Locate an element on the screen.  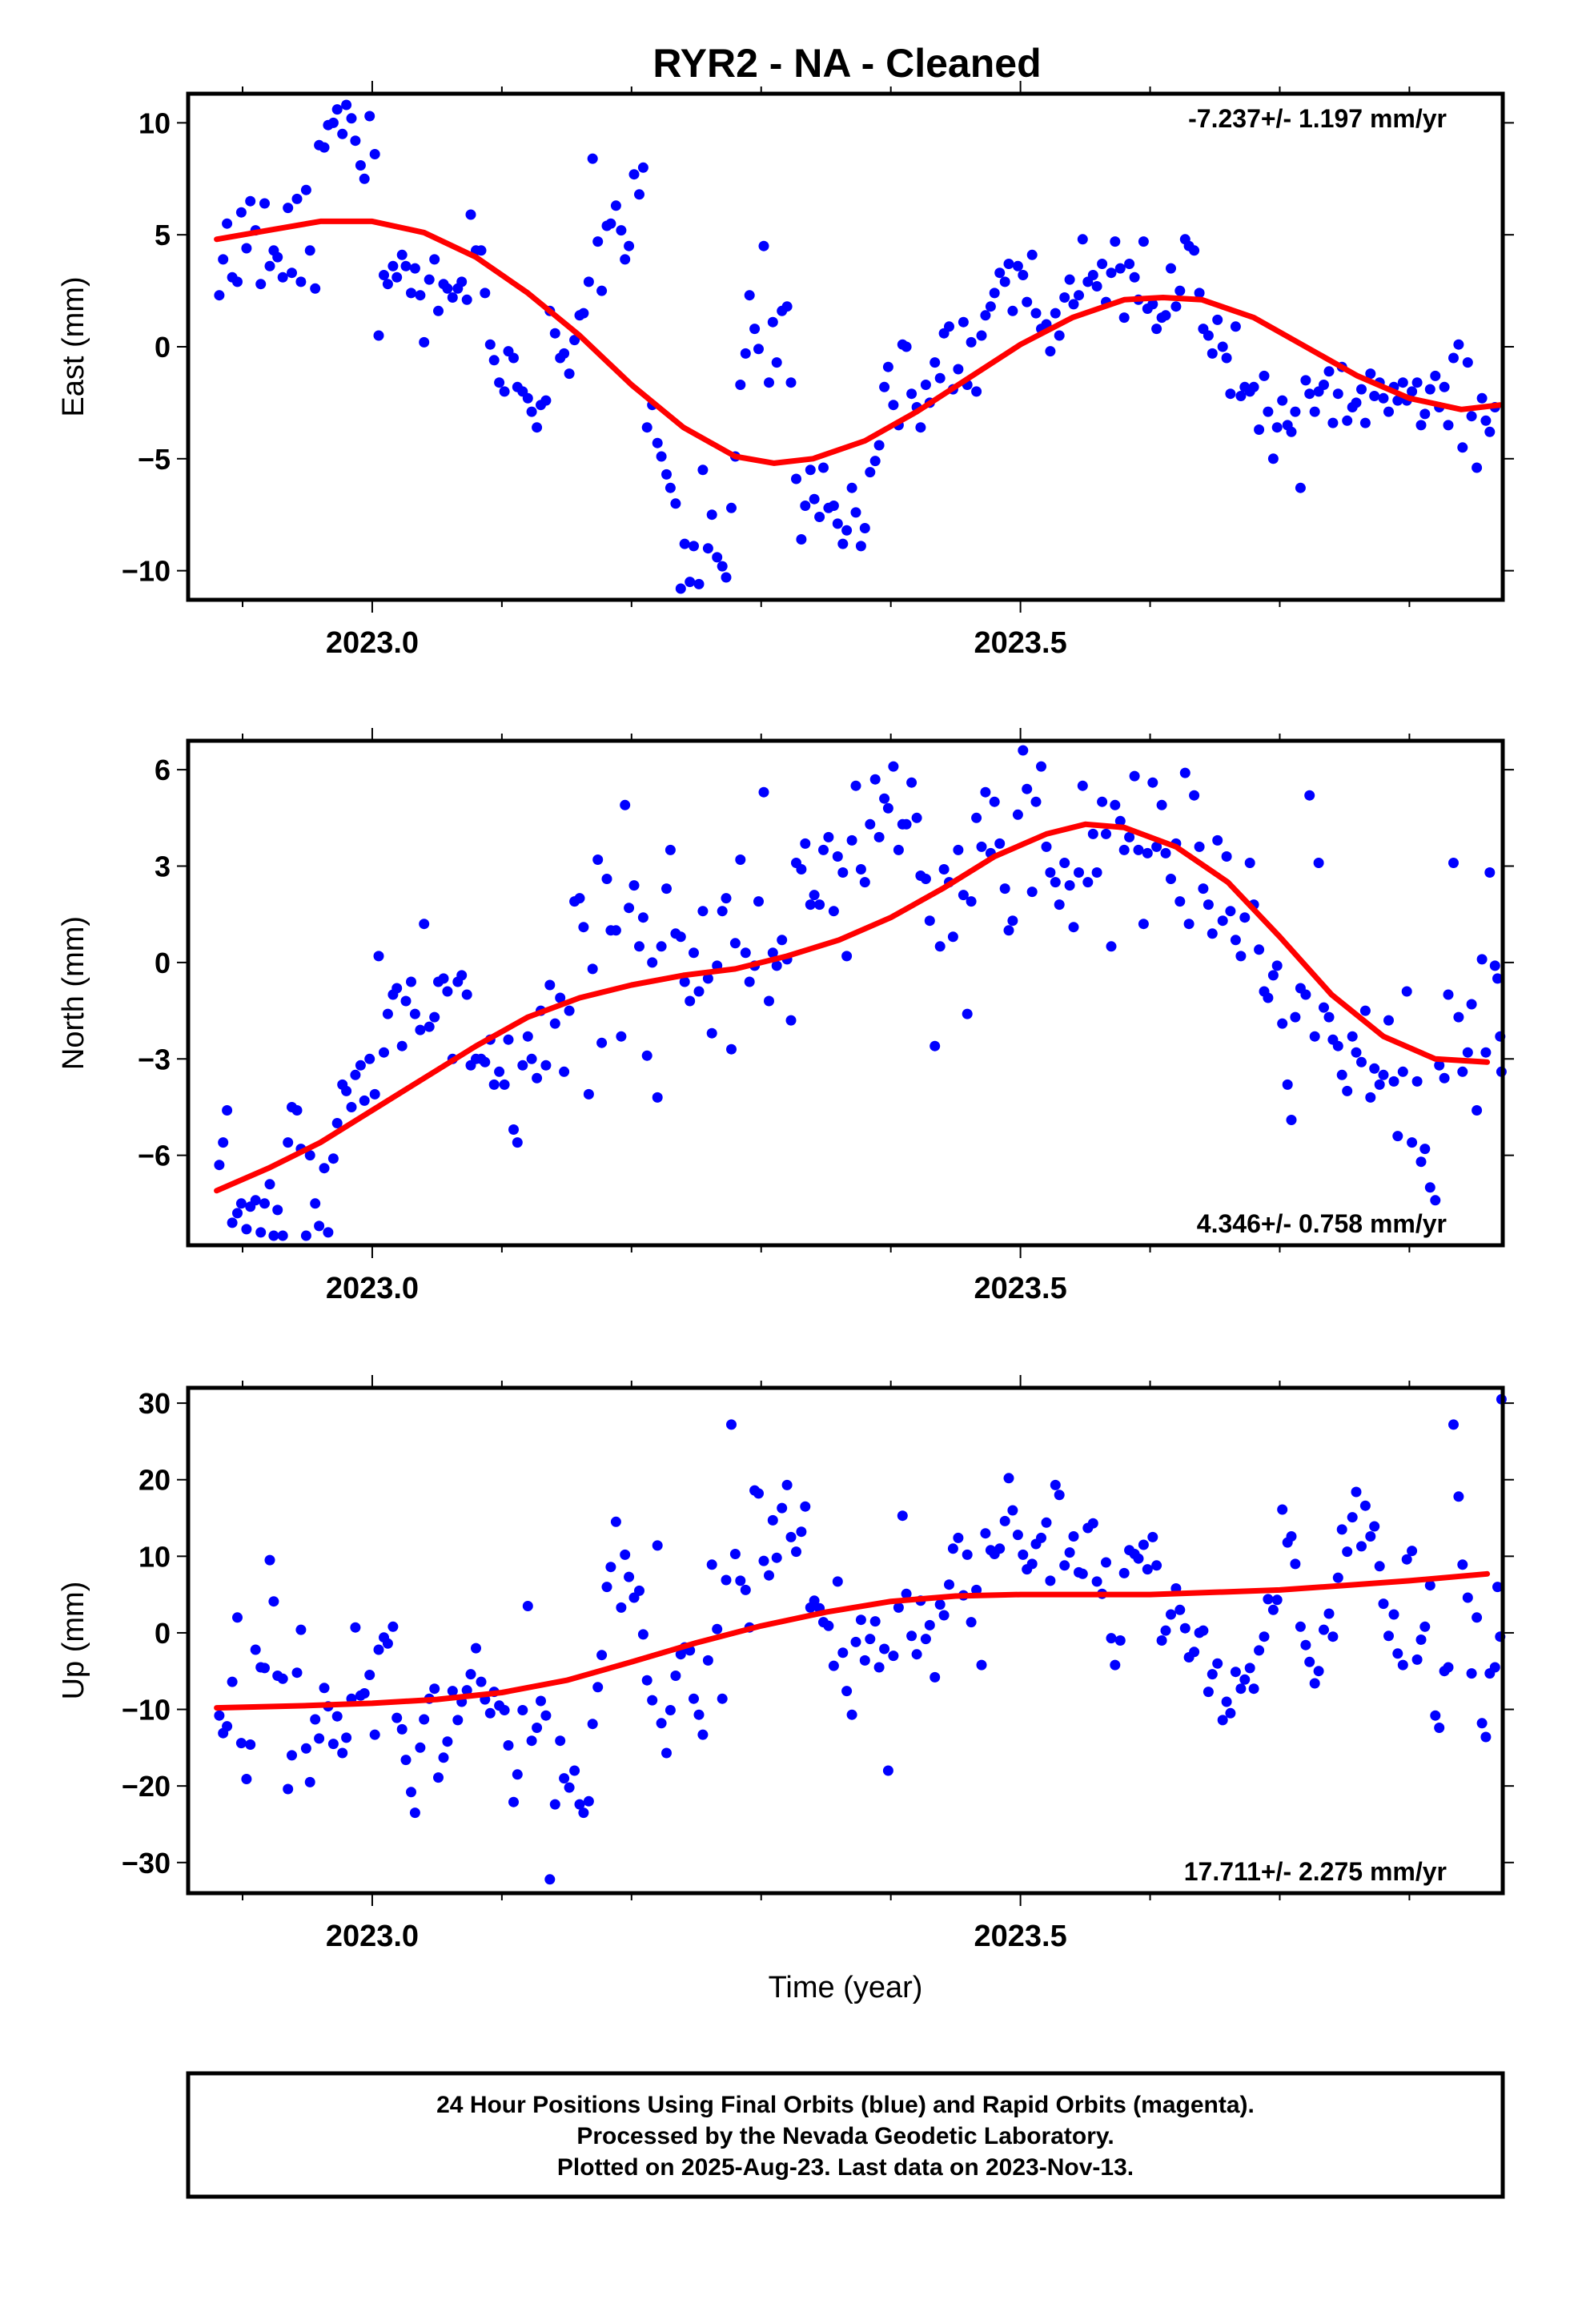
east-y-tick-label: 0 is located at coordinates (163, 347).